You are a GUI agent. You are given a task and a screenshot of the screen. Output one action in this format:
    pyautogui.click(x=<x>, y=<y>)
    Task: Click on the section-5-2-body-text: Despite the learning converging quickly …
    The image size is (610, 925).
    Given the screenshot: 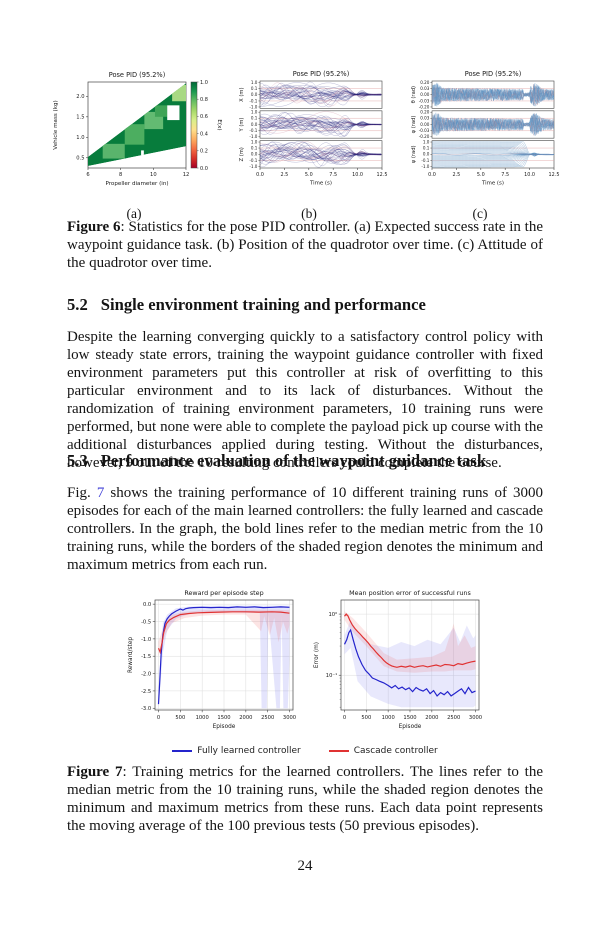 What is the action you would take?
    pyautogui.click(x=305, y=400)
    